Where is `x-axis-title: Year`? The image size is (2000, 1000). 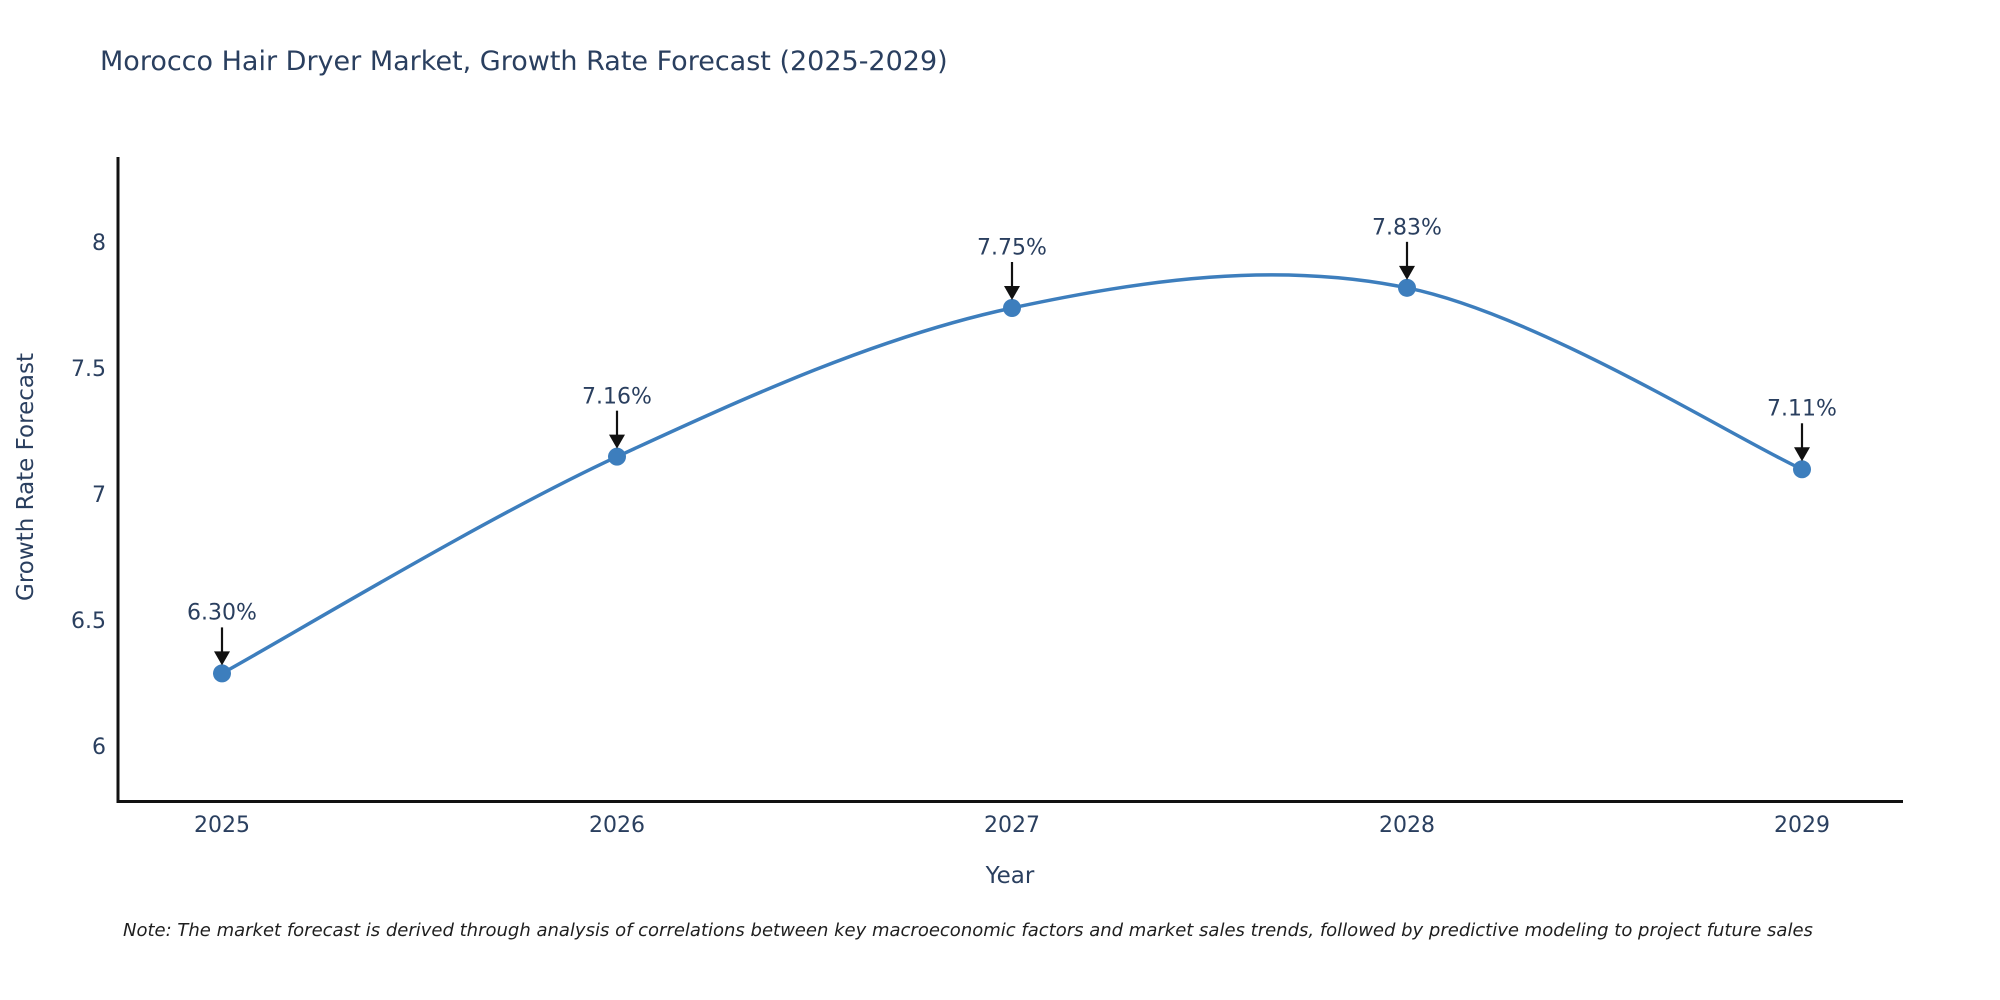 x-axis-title: Year is located at coordinates (1010, 876).